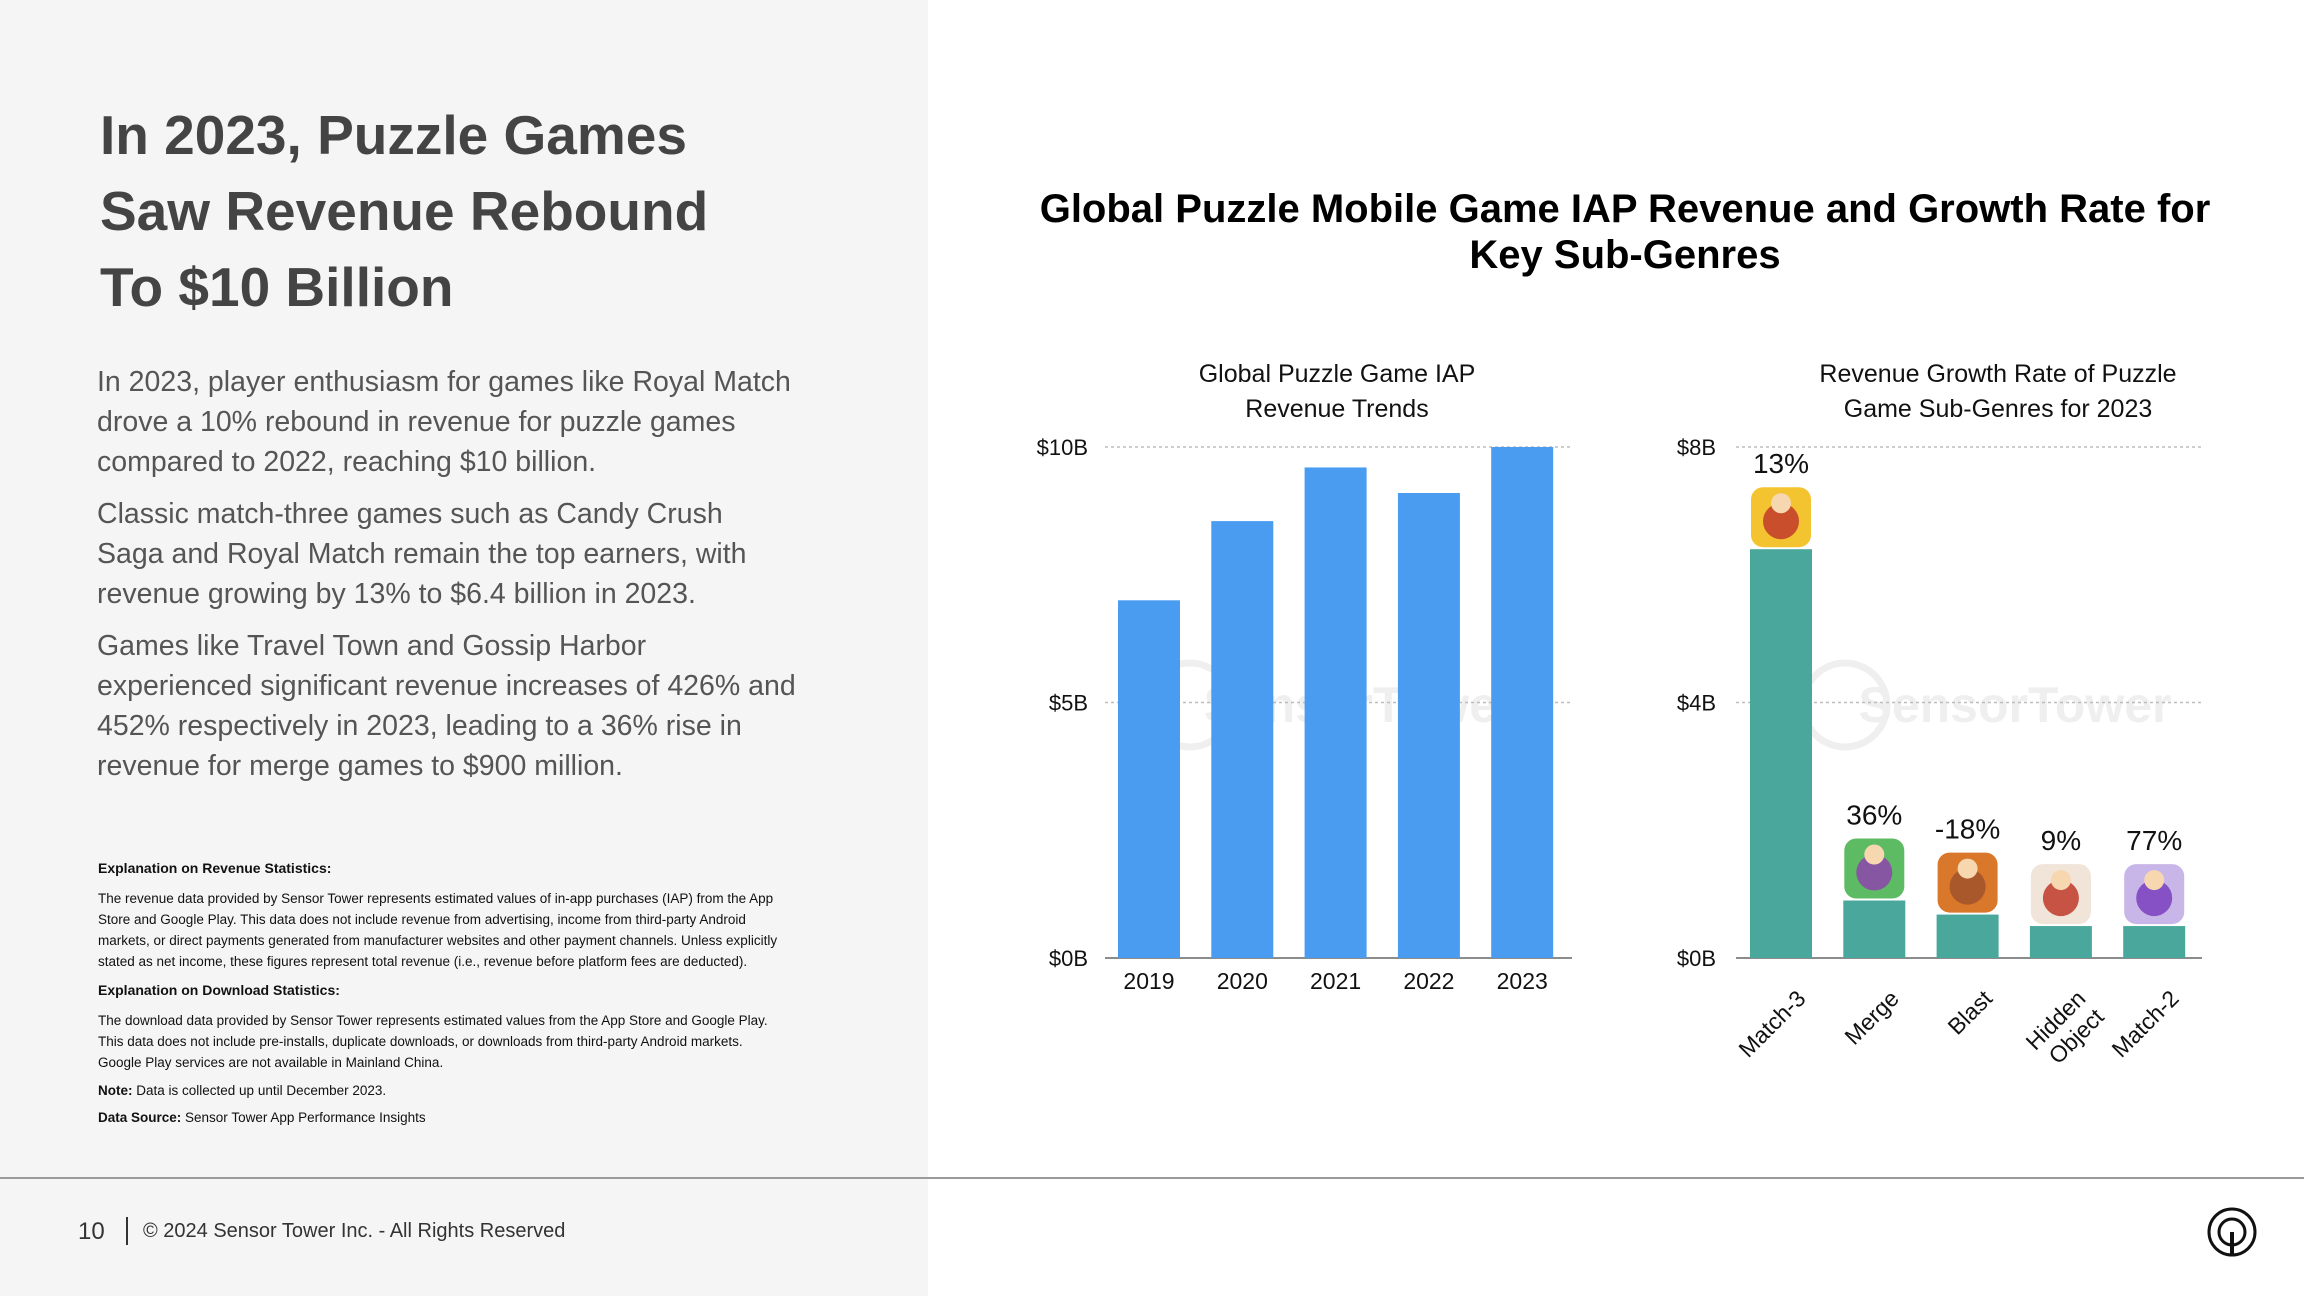 Image resolution: width=2304 pixels, height=1296 pixels. Describe the element at coordinates (2065, 1029) in the screenshot. I see `x-tick-label: HiddenObject` at that location.